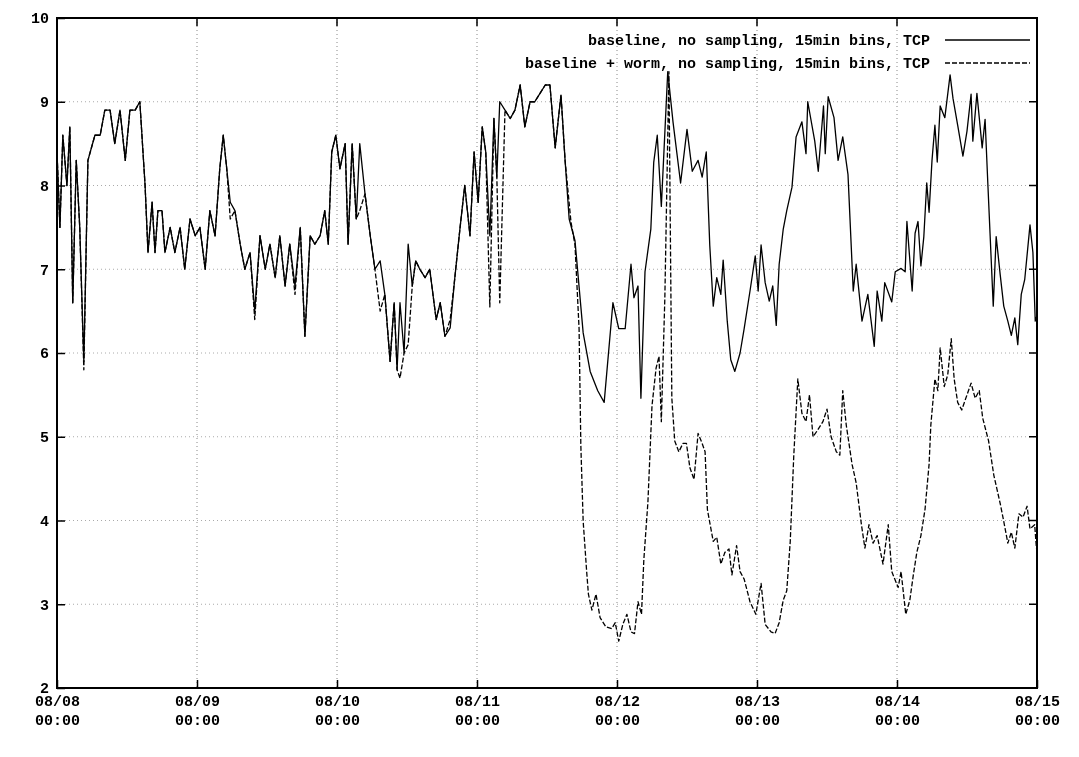  I want to click on y-tick-label: 9, so click(44, 104).